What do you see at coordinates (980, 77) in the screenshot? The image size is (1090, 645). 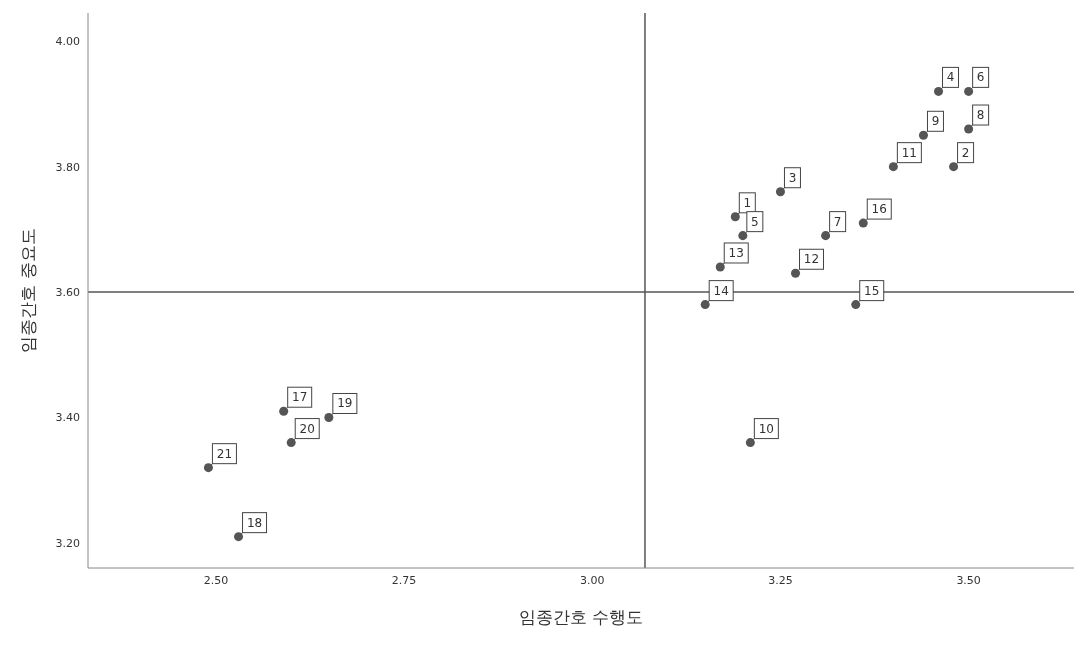 I see `annotation: 6` at bounding box center [980, 77].